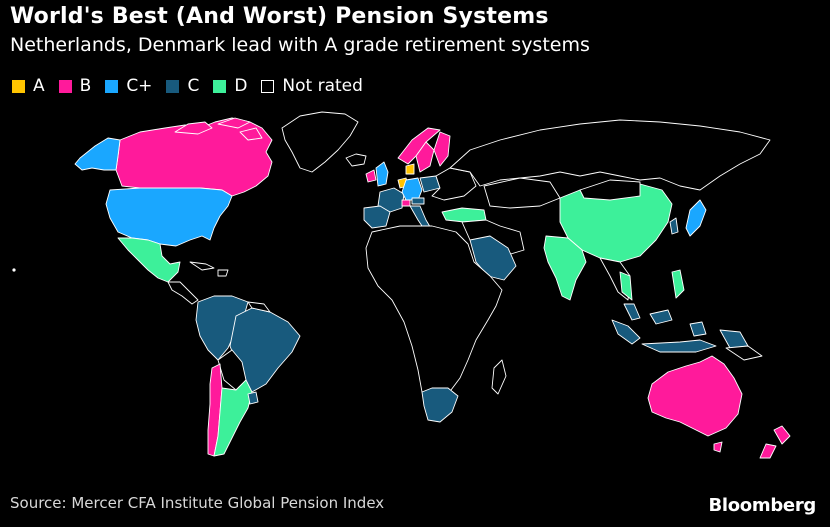  Describe the element at coordinates (183, 293) in the screenshot. I see `region-central-america` at that location.